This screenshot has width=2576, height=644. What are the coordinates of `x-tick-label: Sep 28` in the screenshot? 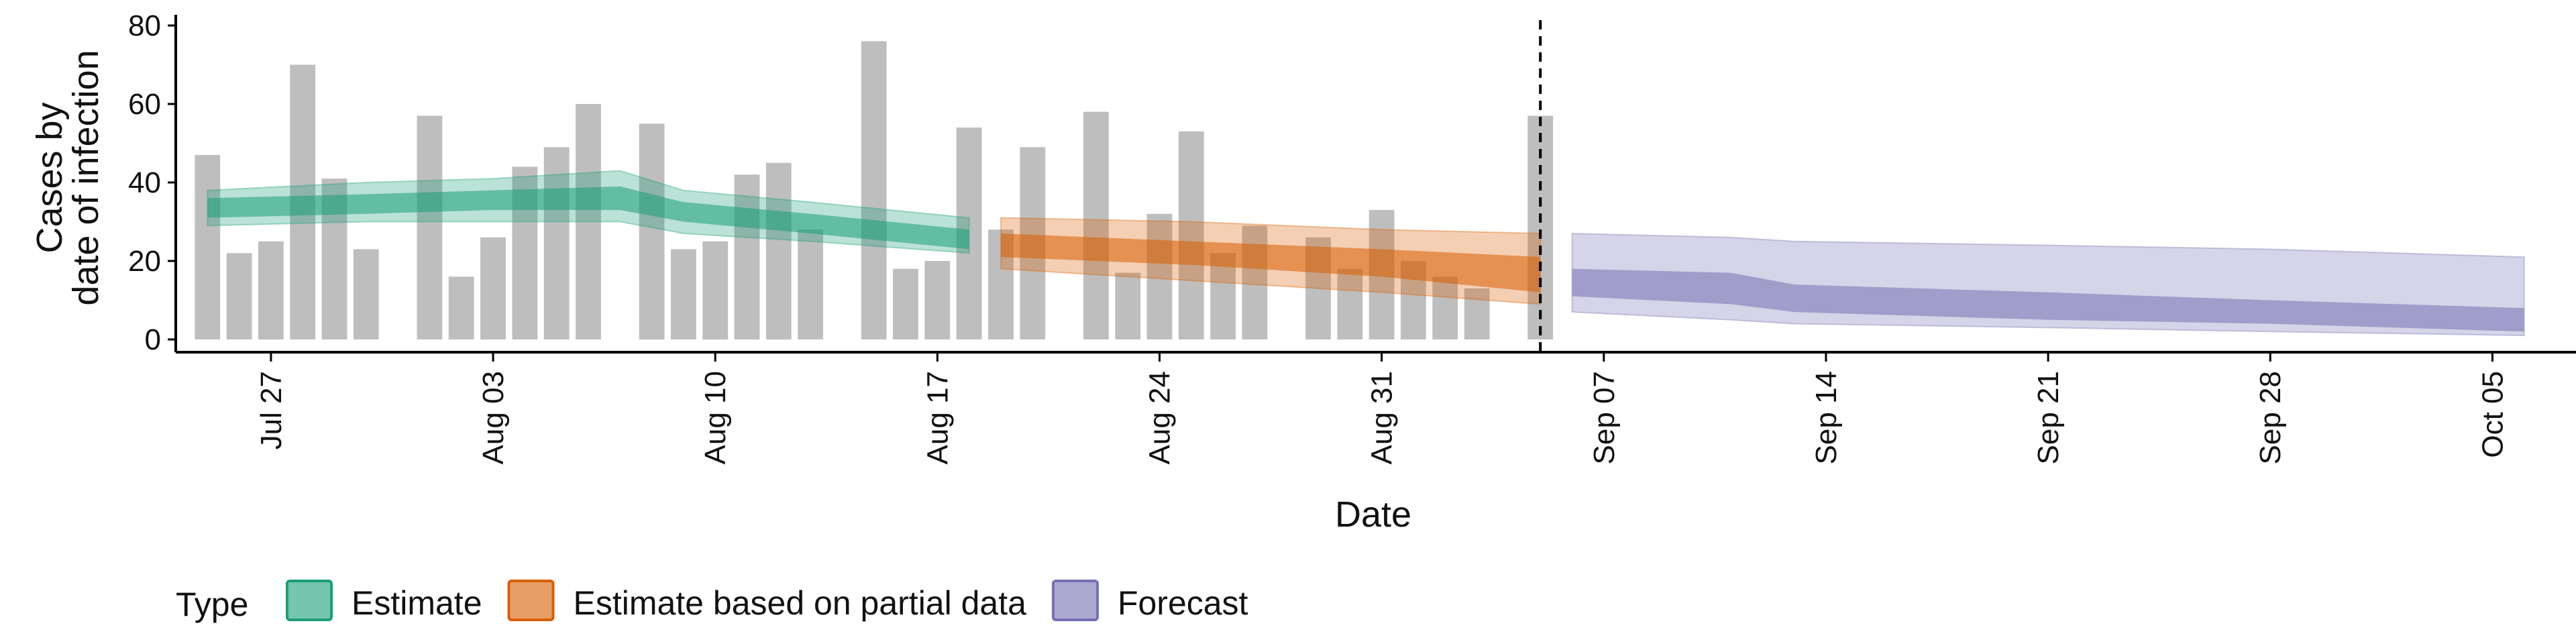 It's located at (2270, 417).